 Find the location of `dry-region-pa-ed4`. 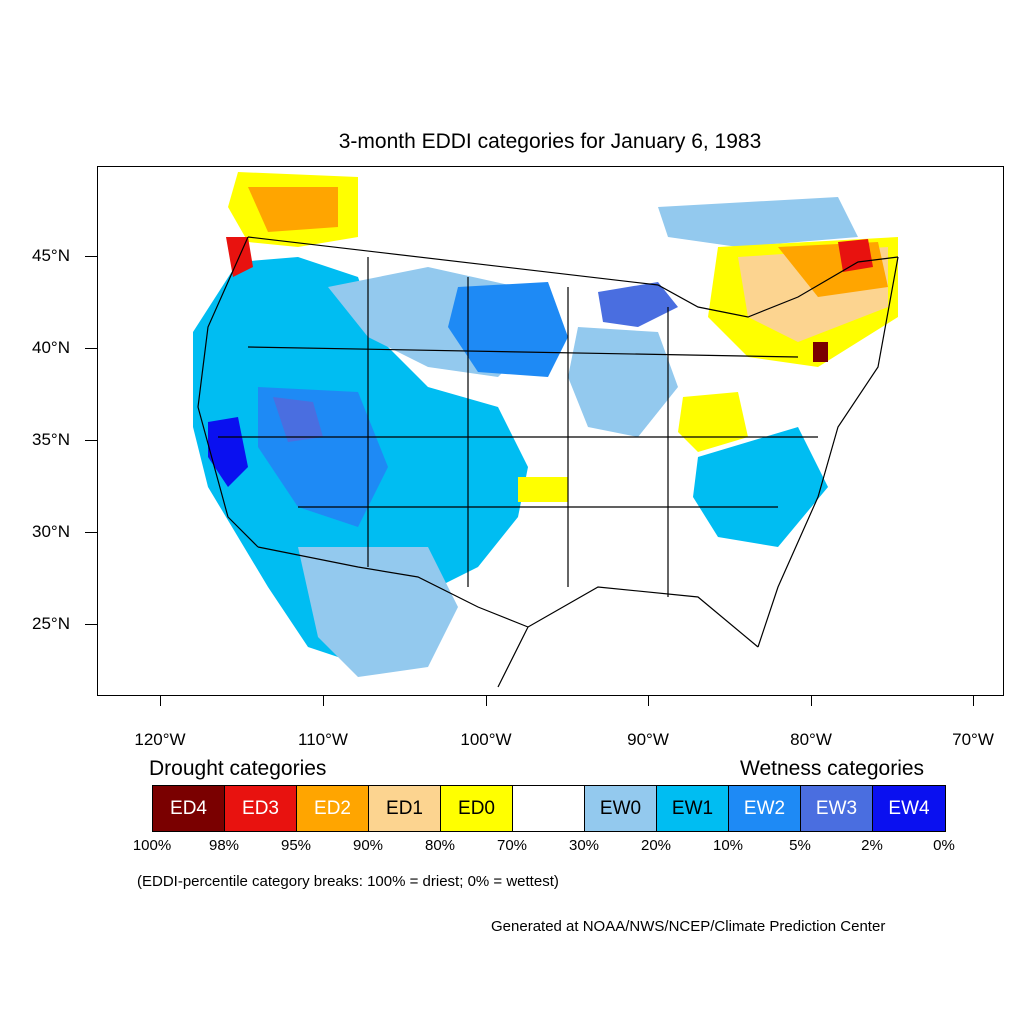

dry-region-pa-ed4 is located at coordinates (820, 352).